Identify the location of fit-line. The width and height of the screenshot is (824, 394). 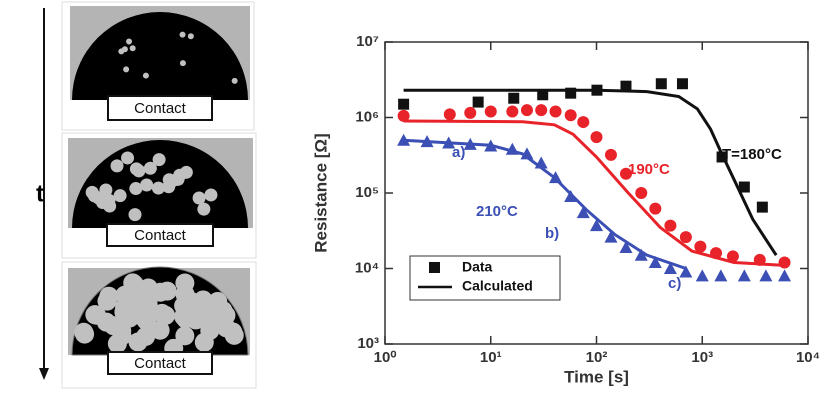
(545, 204).